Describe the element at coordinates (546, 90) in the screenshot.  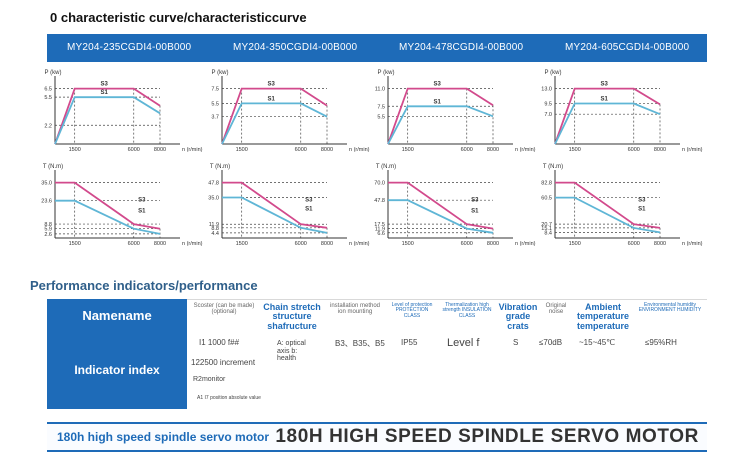
I see `y-tick-label: 13.0` at that location.